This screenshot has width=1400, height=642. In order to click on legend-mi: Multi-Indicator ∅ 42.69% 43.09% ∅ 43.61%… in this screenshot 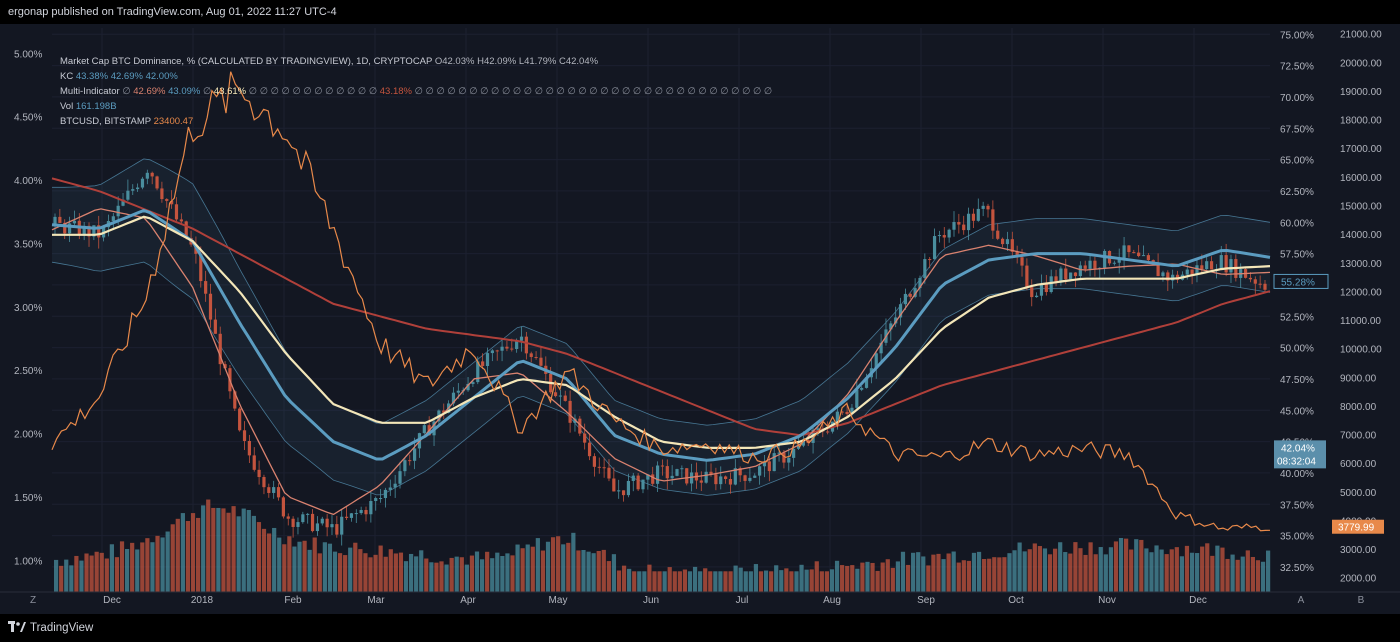, I will do `click(416, 91)`.